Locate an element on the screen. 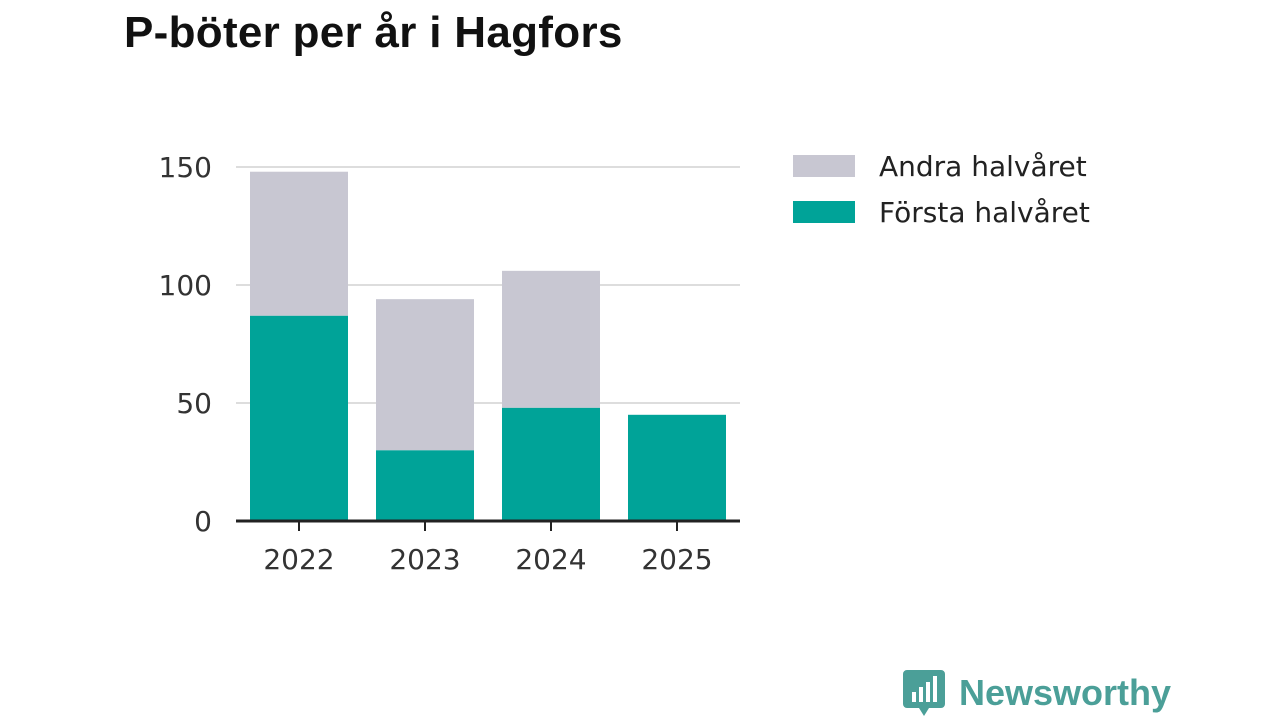 The height and width of the screenshot is (720, 1280). bar-forsta-halvaret-2023 is located at coordinates (425, 485).